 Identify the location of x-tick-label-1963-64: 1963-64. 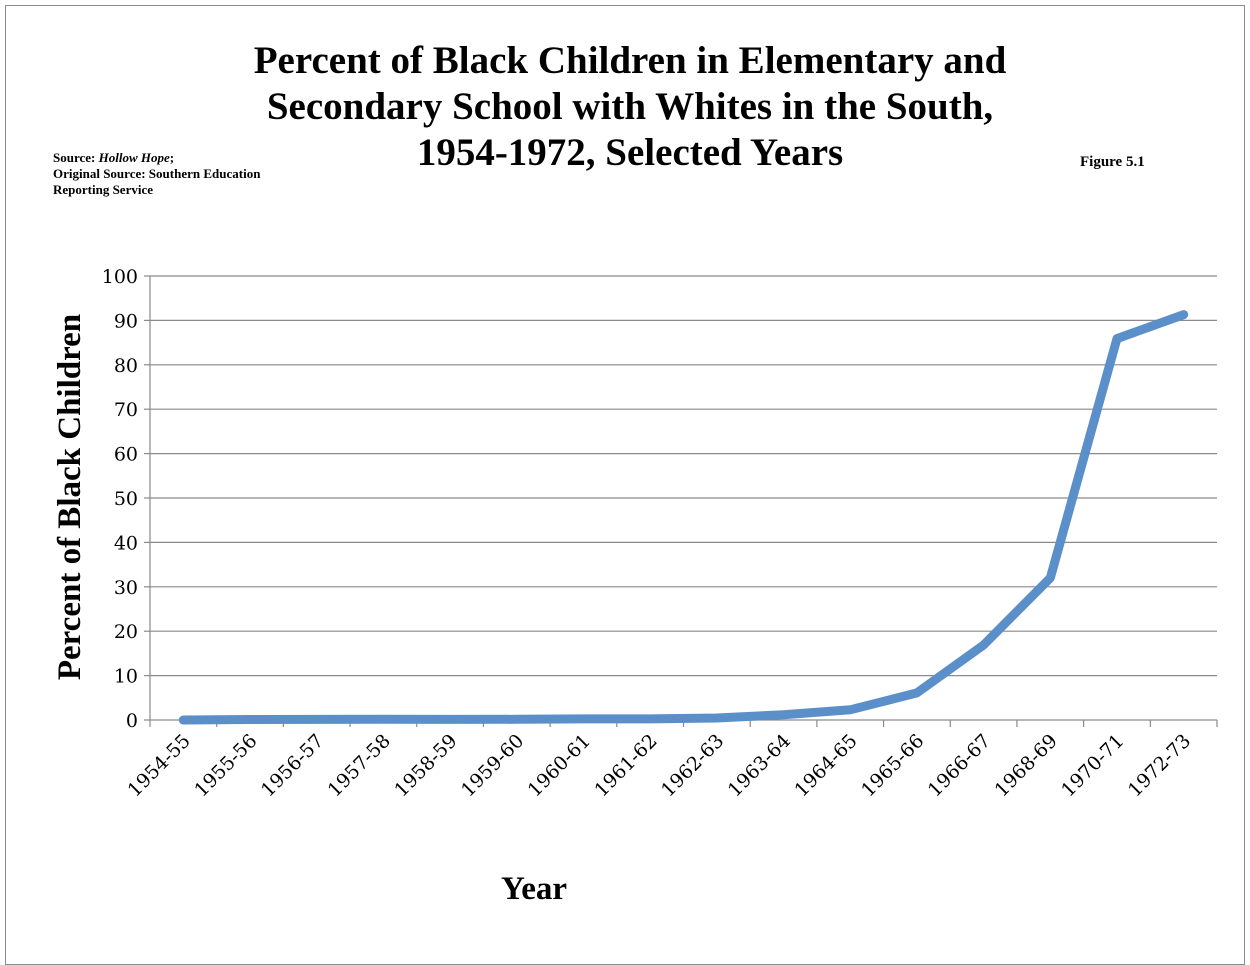
(759, 765).